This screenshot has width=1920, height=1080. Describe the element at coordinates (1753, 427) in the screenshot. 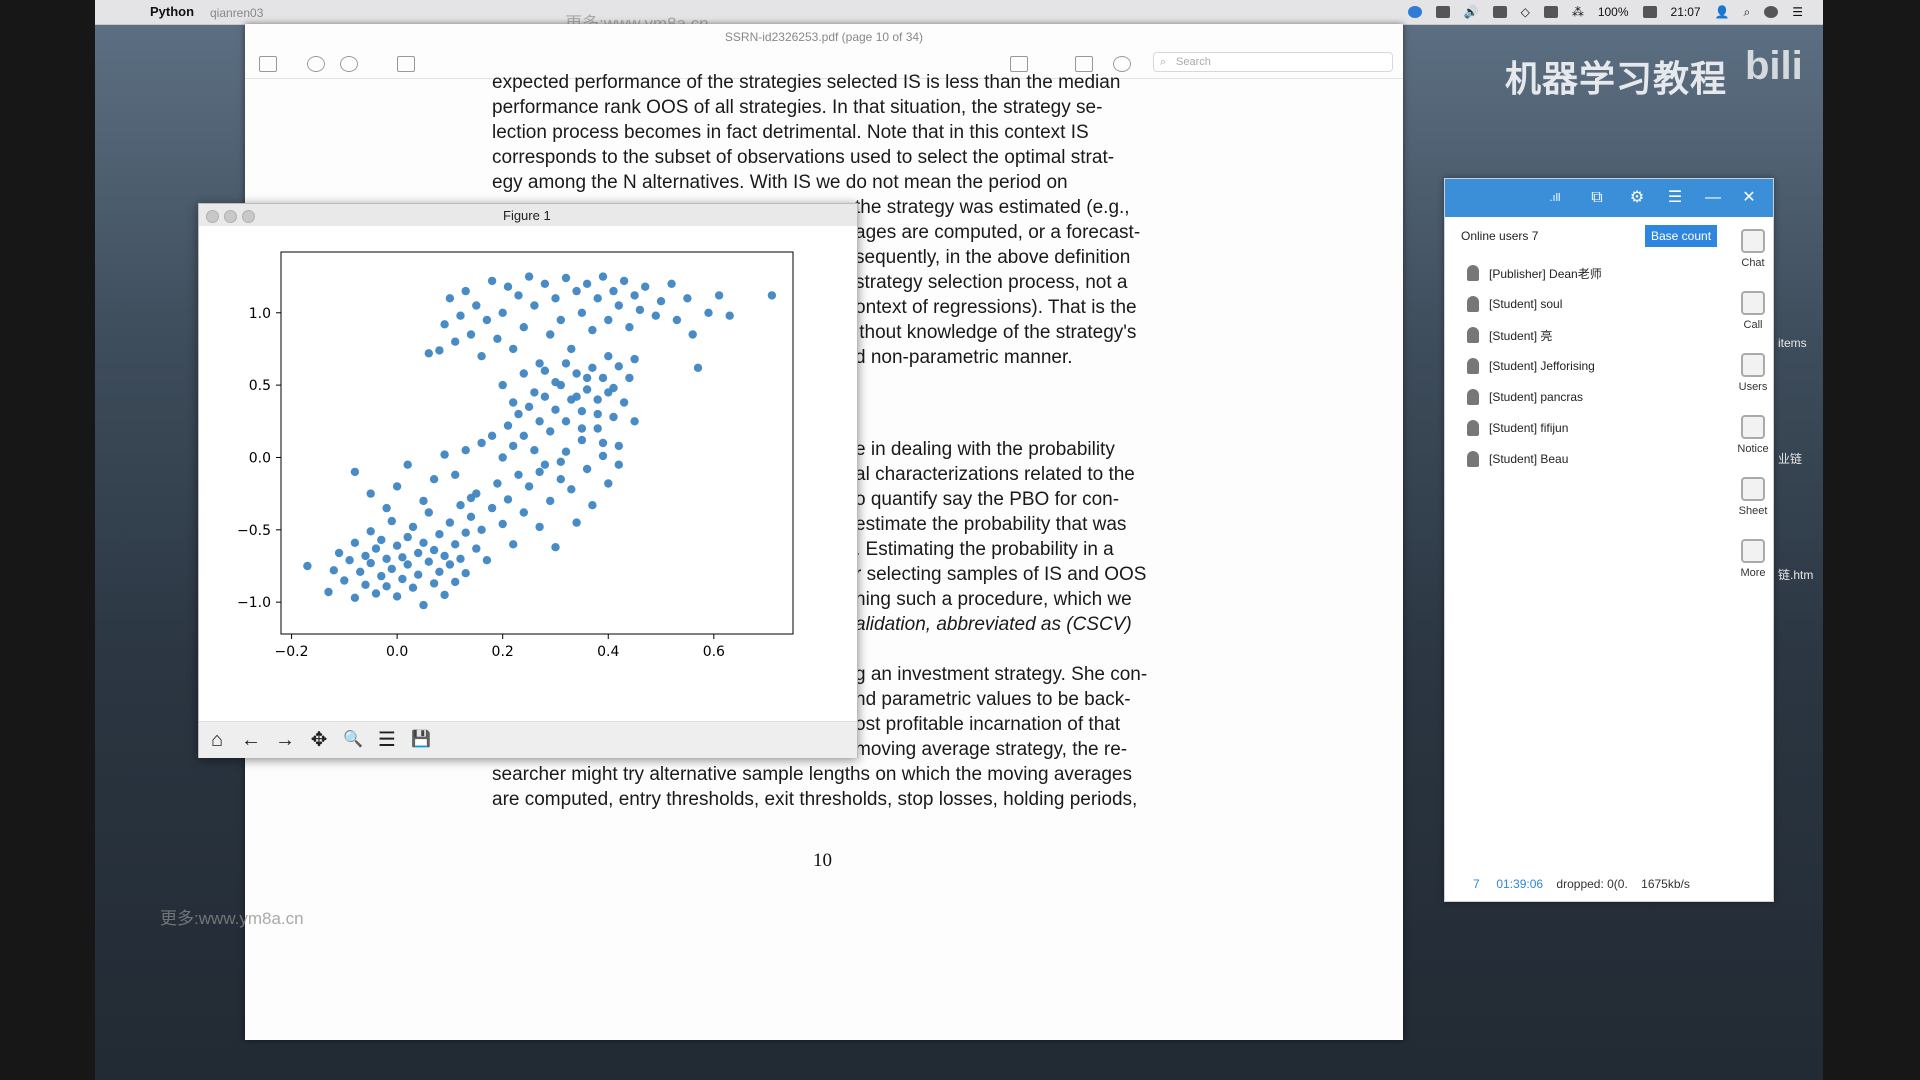

I see `notice-icon` at that location.